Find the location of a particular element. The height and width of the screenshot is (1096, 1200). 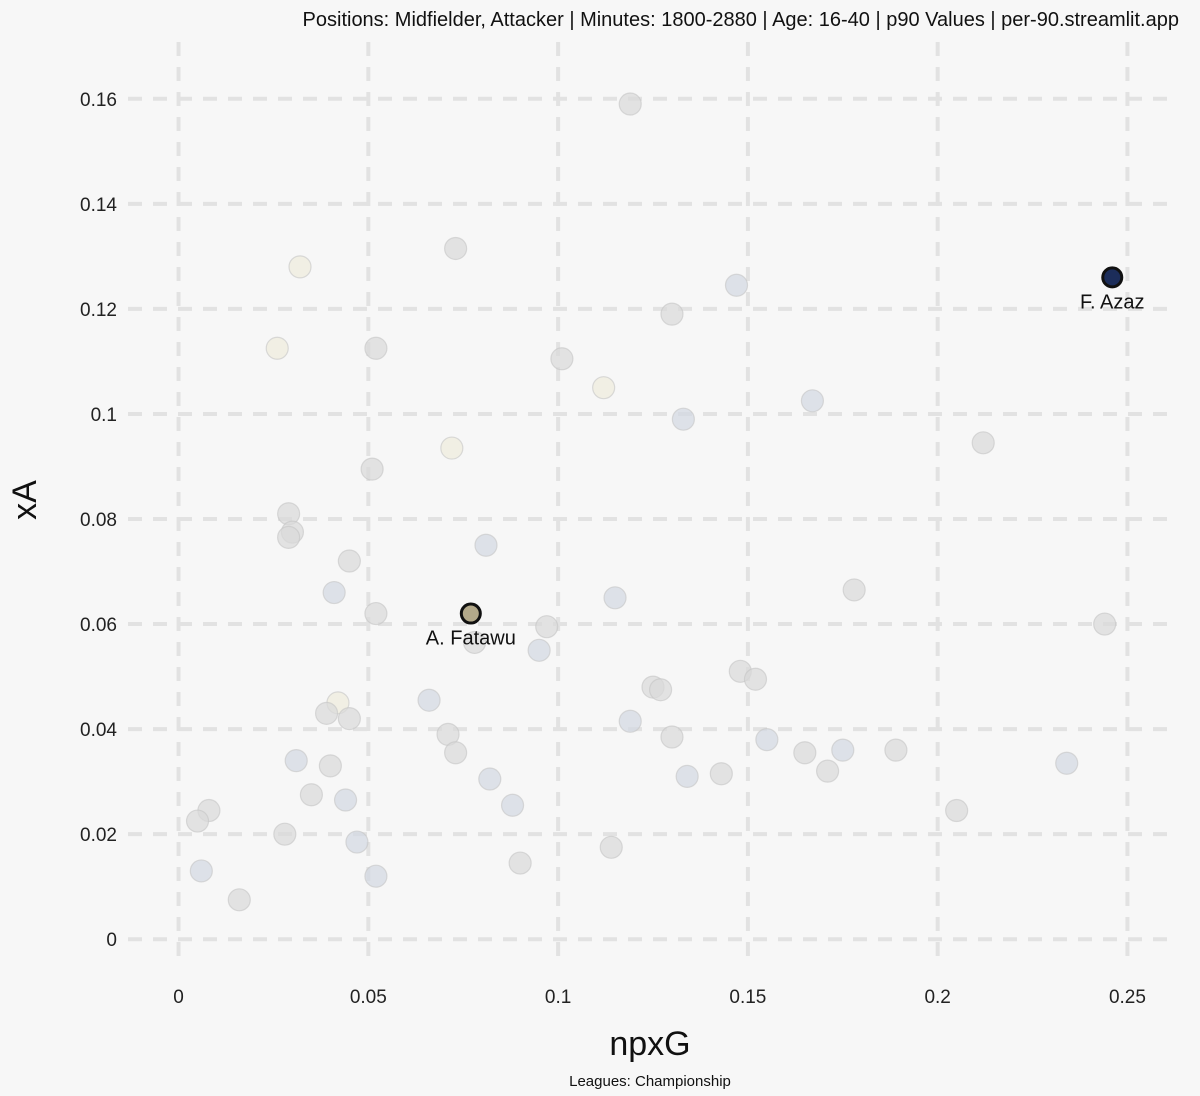

y-tick-label: 0.06 is located at coordinates (98, 625).